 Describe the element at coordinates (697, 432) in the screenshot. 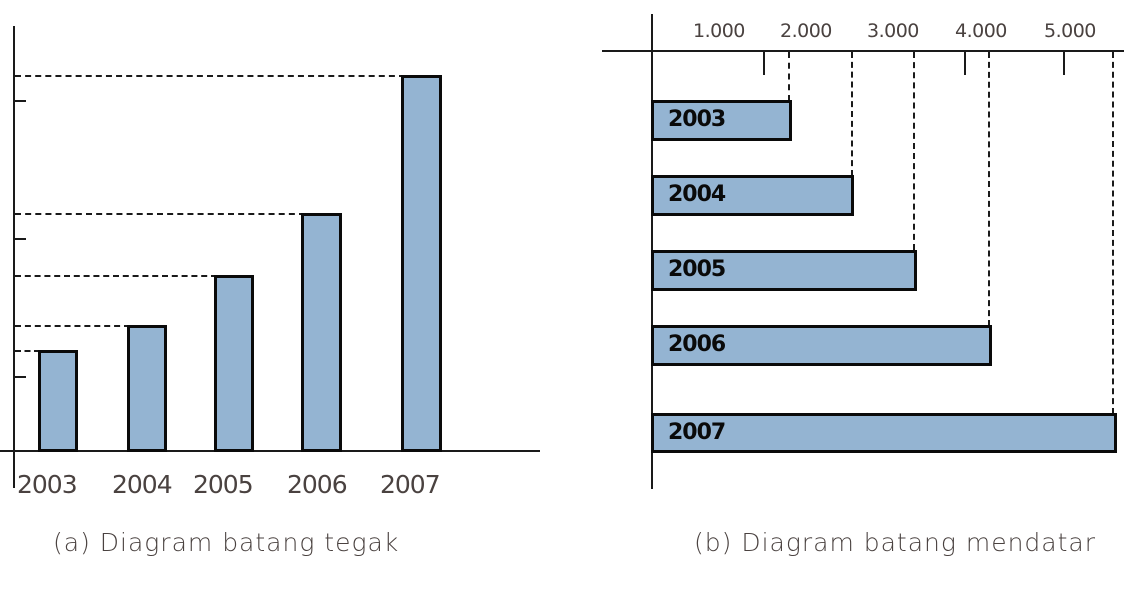

I see `bar-label-2007: 2007` at that location.